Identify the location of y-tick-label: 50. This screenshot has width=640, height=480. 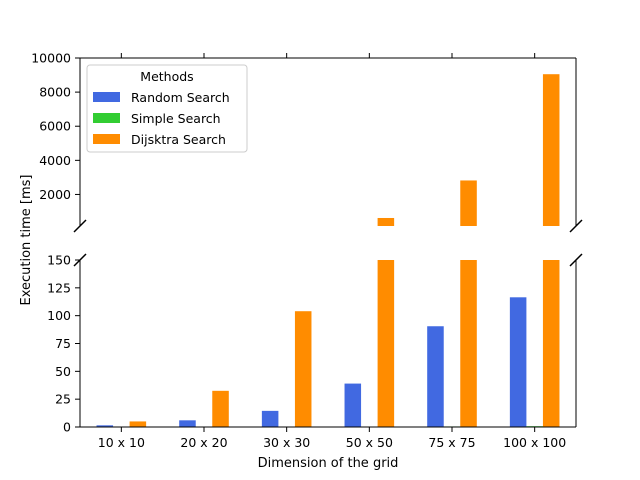
(63, 371).